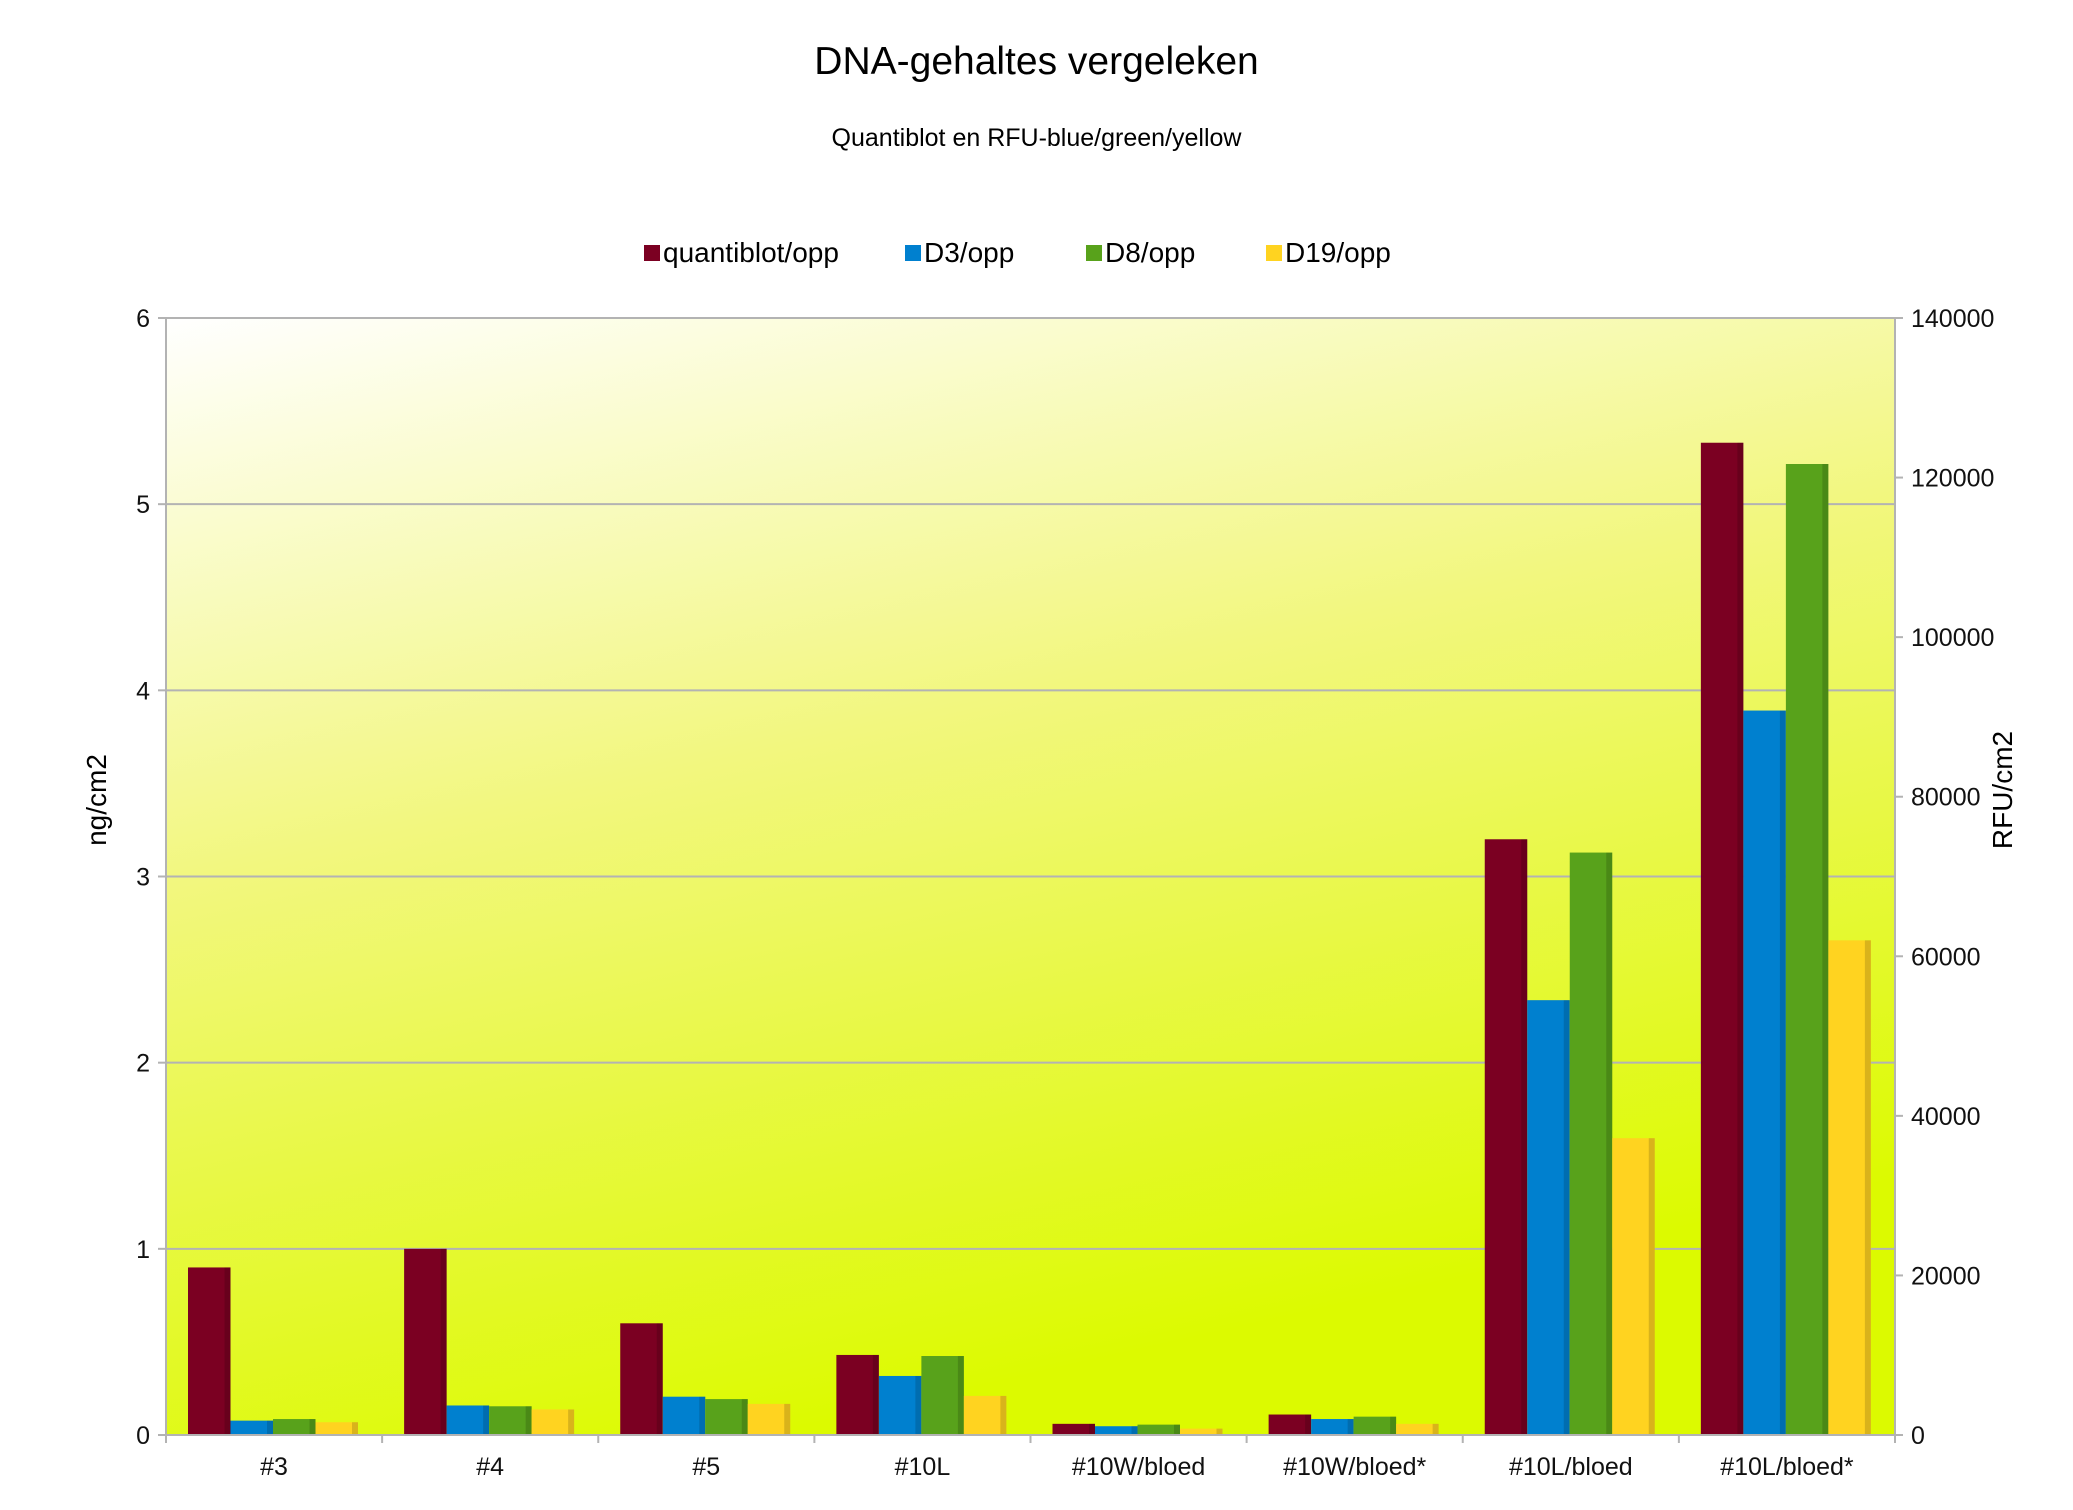 The height and width of the screenshot is (1510, 2073). Describe the element at coordinates (1354, 1467) in the screenshot. I see `x-tick-label: #10W/bloed*` at that location.